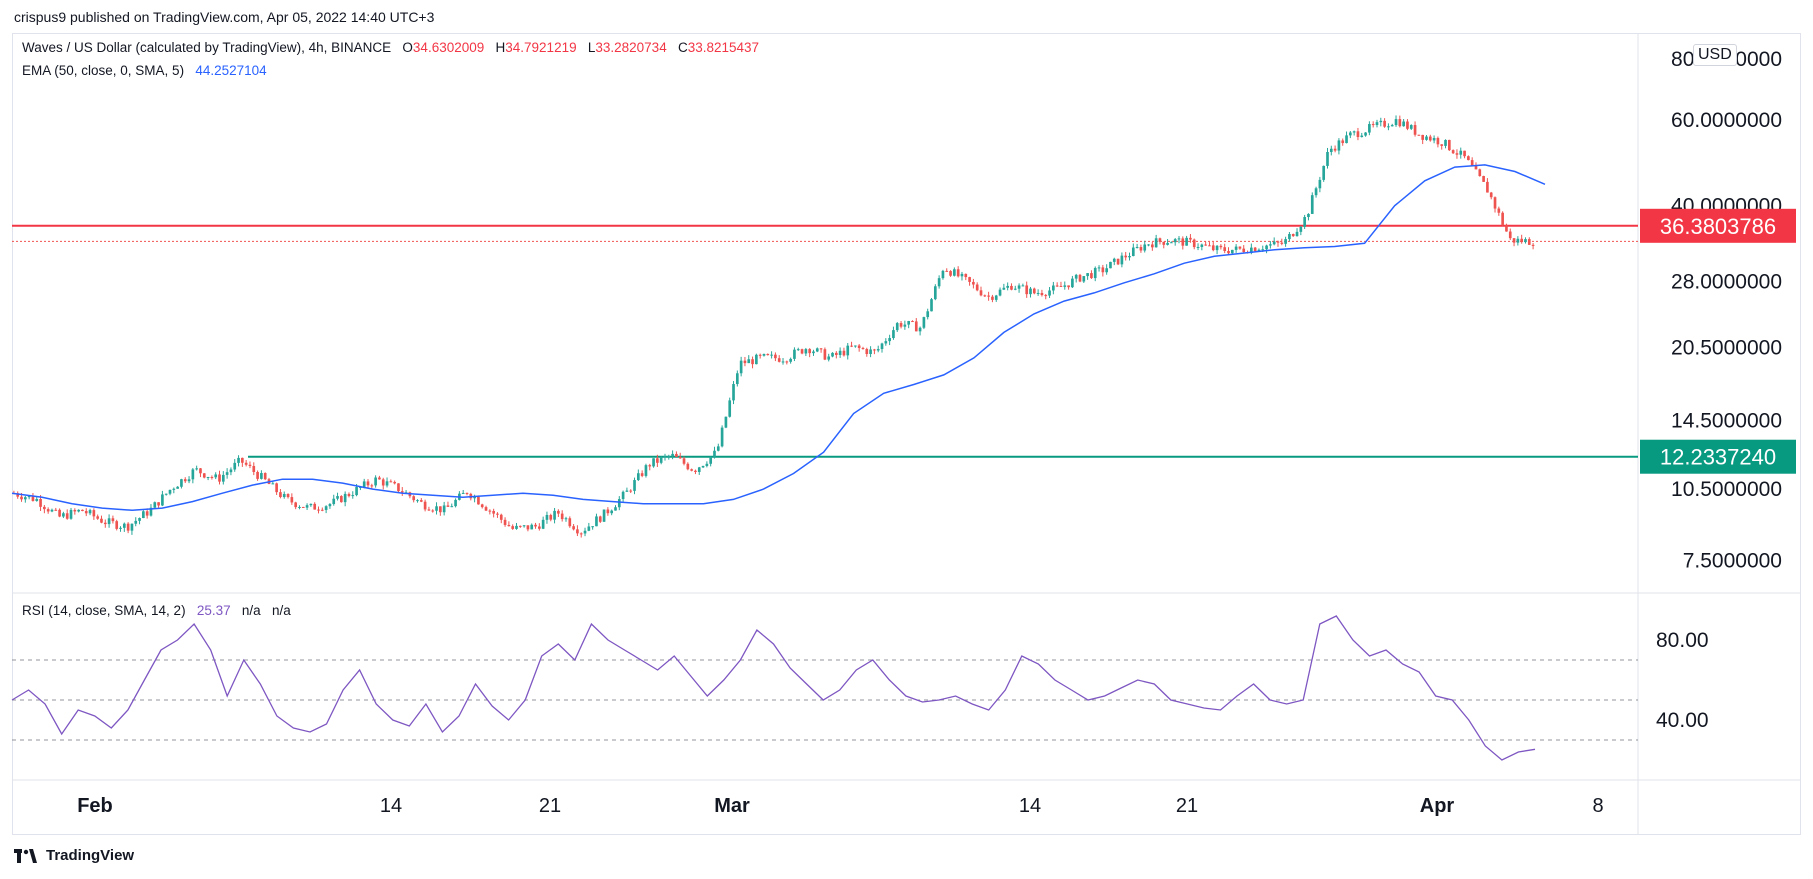 The image size is (1813, 879). Describe the element at coordinates (1726, 347) in the screenshot. I see `price-tick-label: 20.5000000` at that location.